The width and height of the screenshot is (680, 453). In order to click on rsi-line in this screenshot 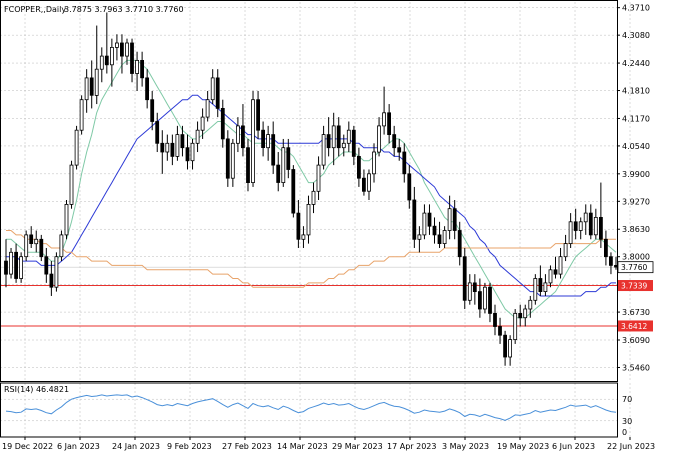, I will do `click(311, 407)`.